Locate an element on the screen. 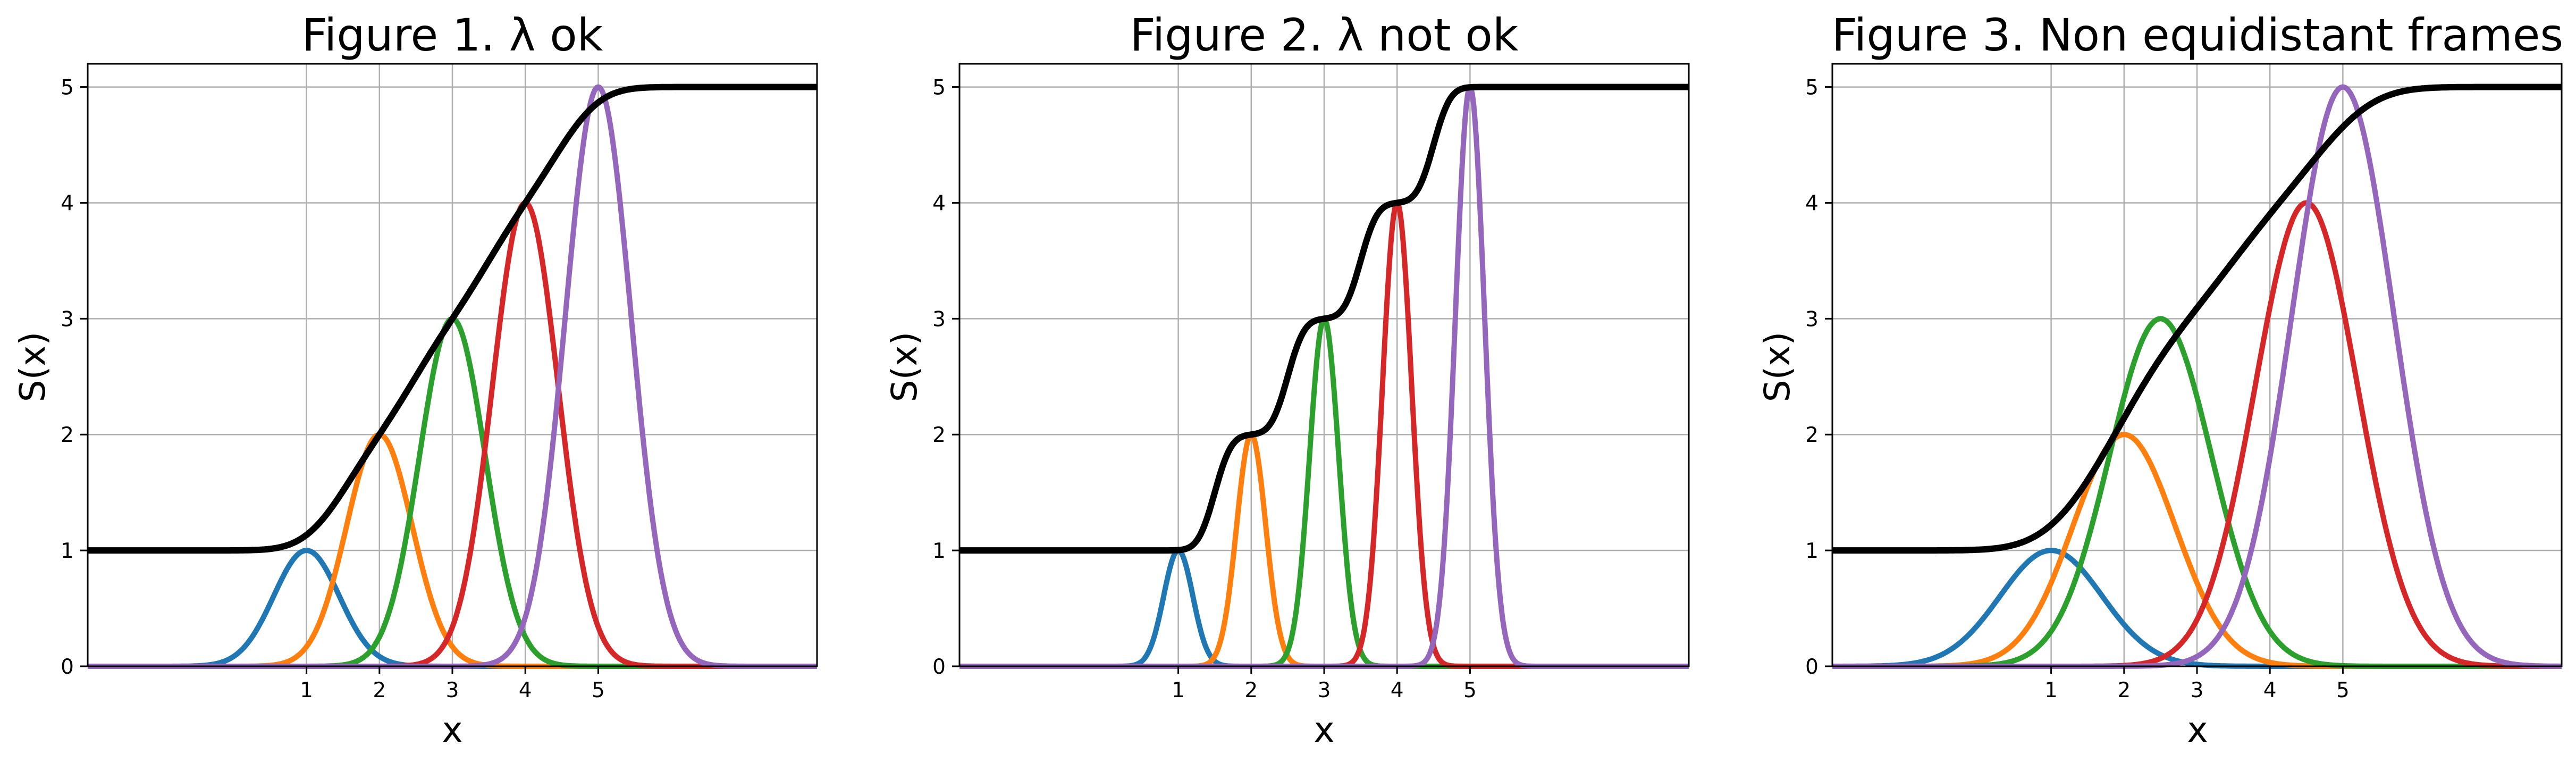  subplot-2-xtick-label: 5 is located at coordinates (1470, 690).